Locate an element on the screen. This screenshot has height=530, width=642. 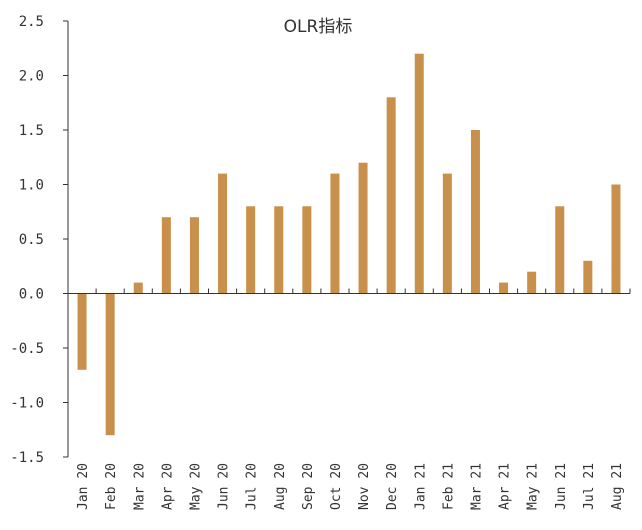
x-tick-label: May 20 is located at coordinates (195, 486).